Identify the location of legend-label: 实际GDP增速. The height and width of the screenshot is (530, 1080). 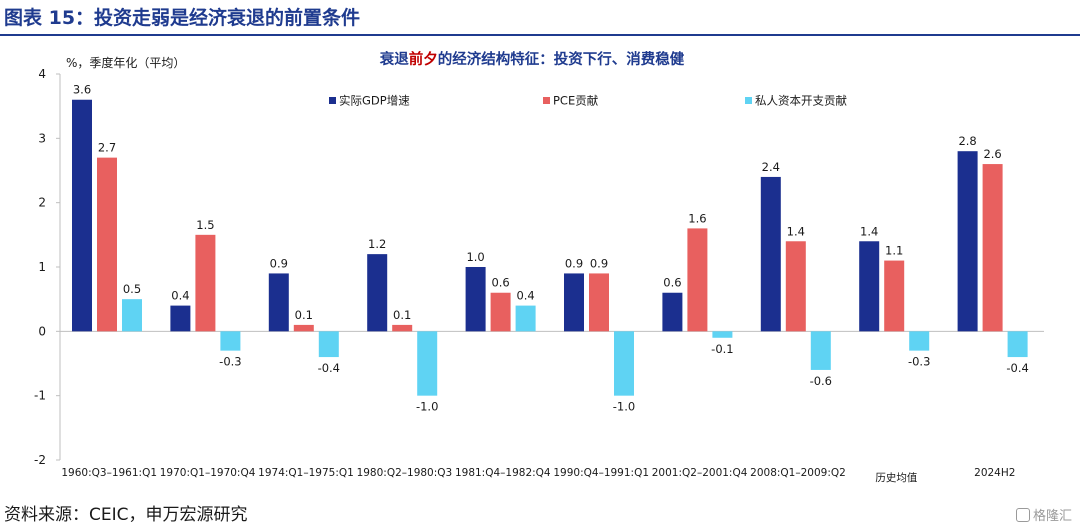
(374, 101).